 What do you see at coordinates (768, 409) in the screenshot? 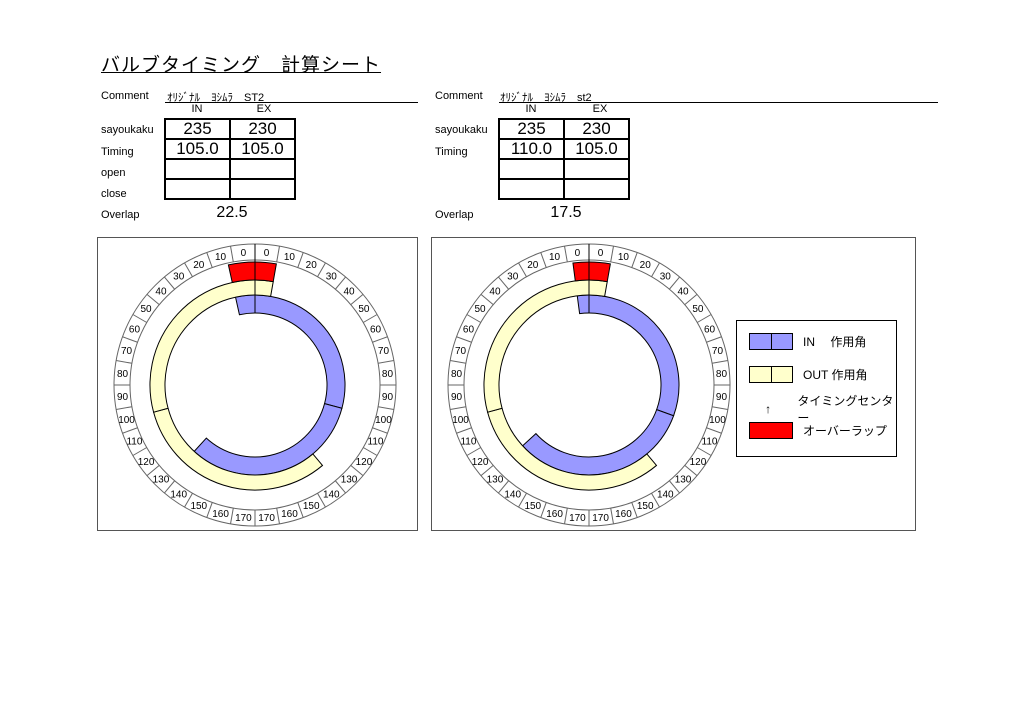
I see `up-arrow-icon: ↑` at bounding box center [768, 409].